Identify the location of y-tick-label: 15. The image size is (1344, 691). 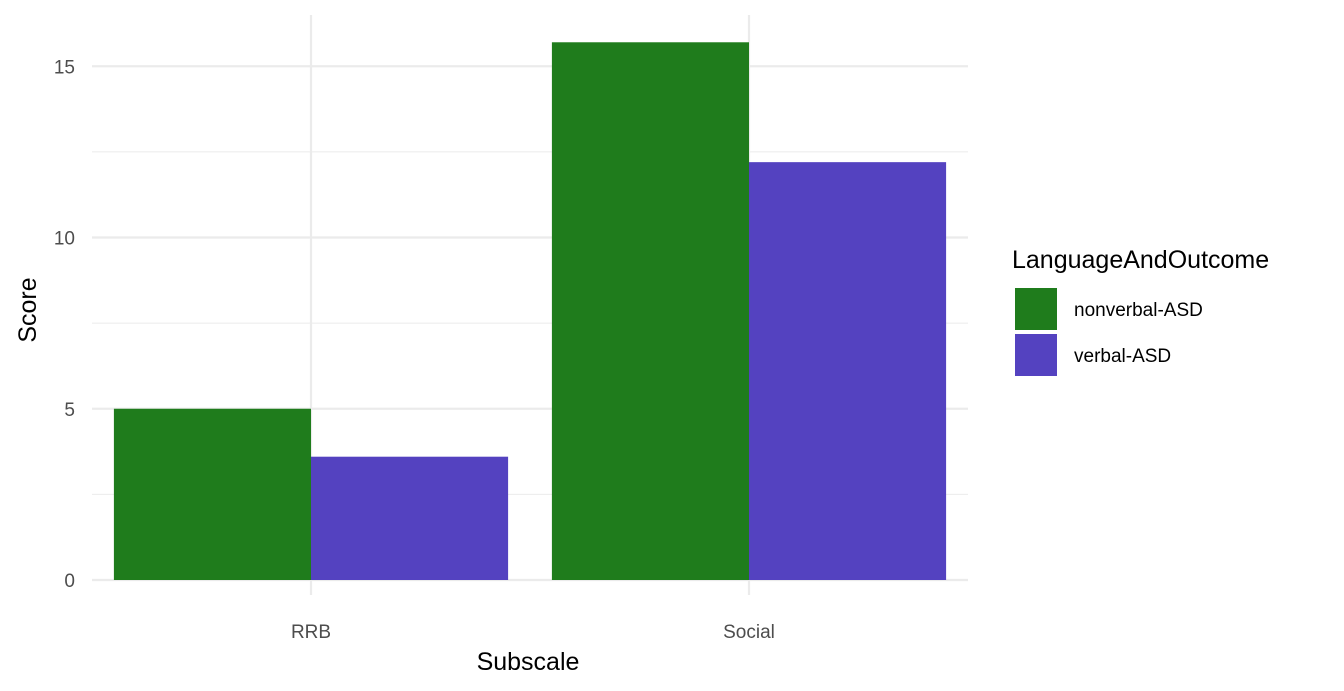
(64, 67).